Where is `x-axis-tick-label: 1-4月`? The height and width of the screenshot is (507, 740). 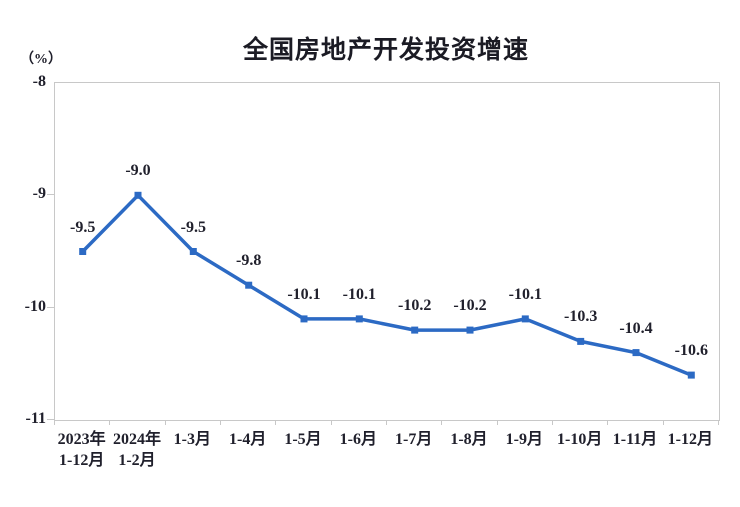
x-axis-tick-label: 1-4月 is located at coordinates (248, 439).